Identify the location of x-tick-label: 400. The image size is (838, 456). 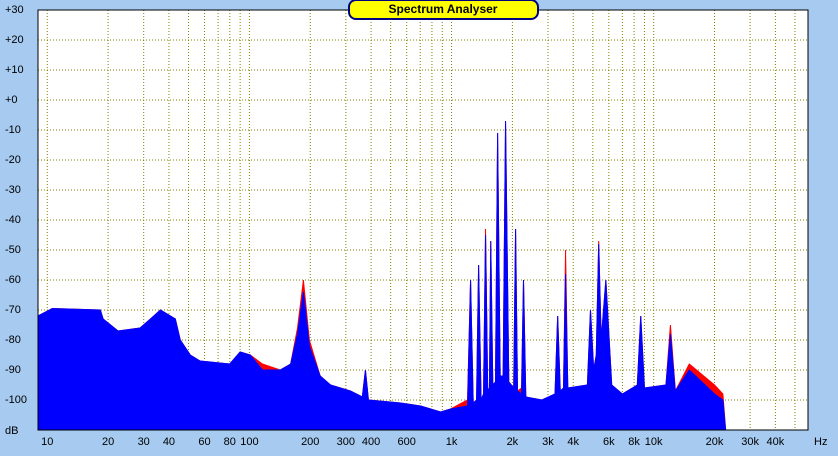
(371, 442).